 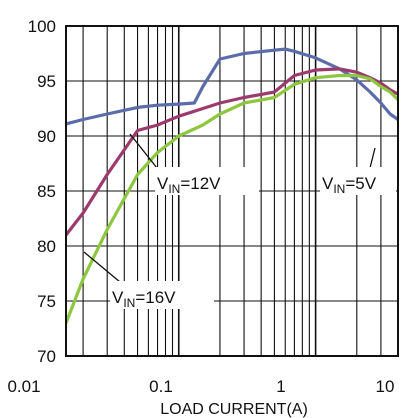 What do you see at coordinates (349, 185) in the screenshot?
I see `annotation-label: VIN=5V` at bounding box center [349, 185].